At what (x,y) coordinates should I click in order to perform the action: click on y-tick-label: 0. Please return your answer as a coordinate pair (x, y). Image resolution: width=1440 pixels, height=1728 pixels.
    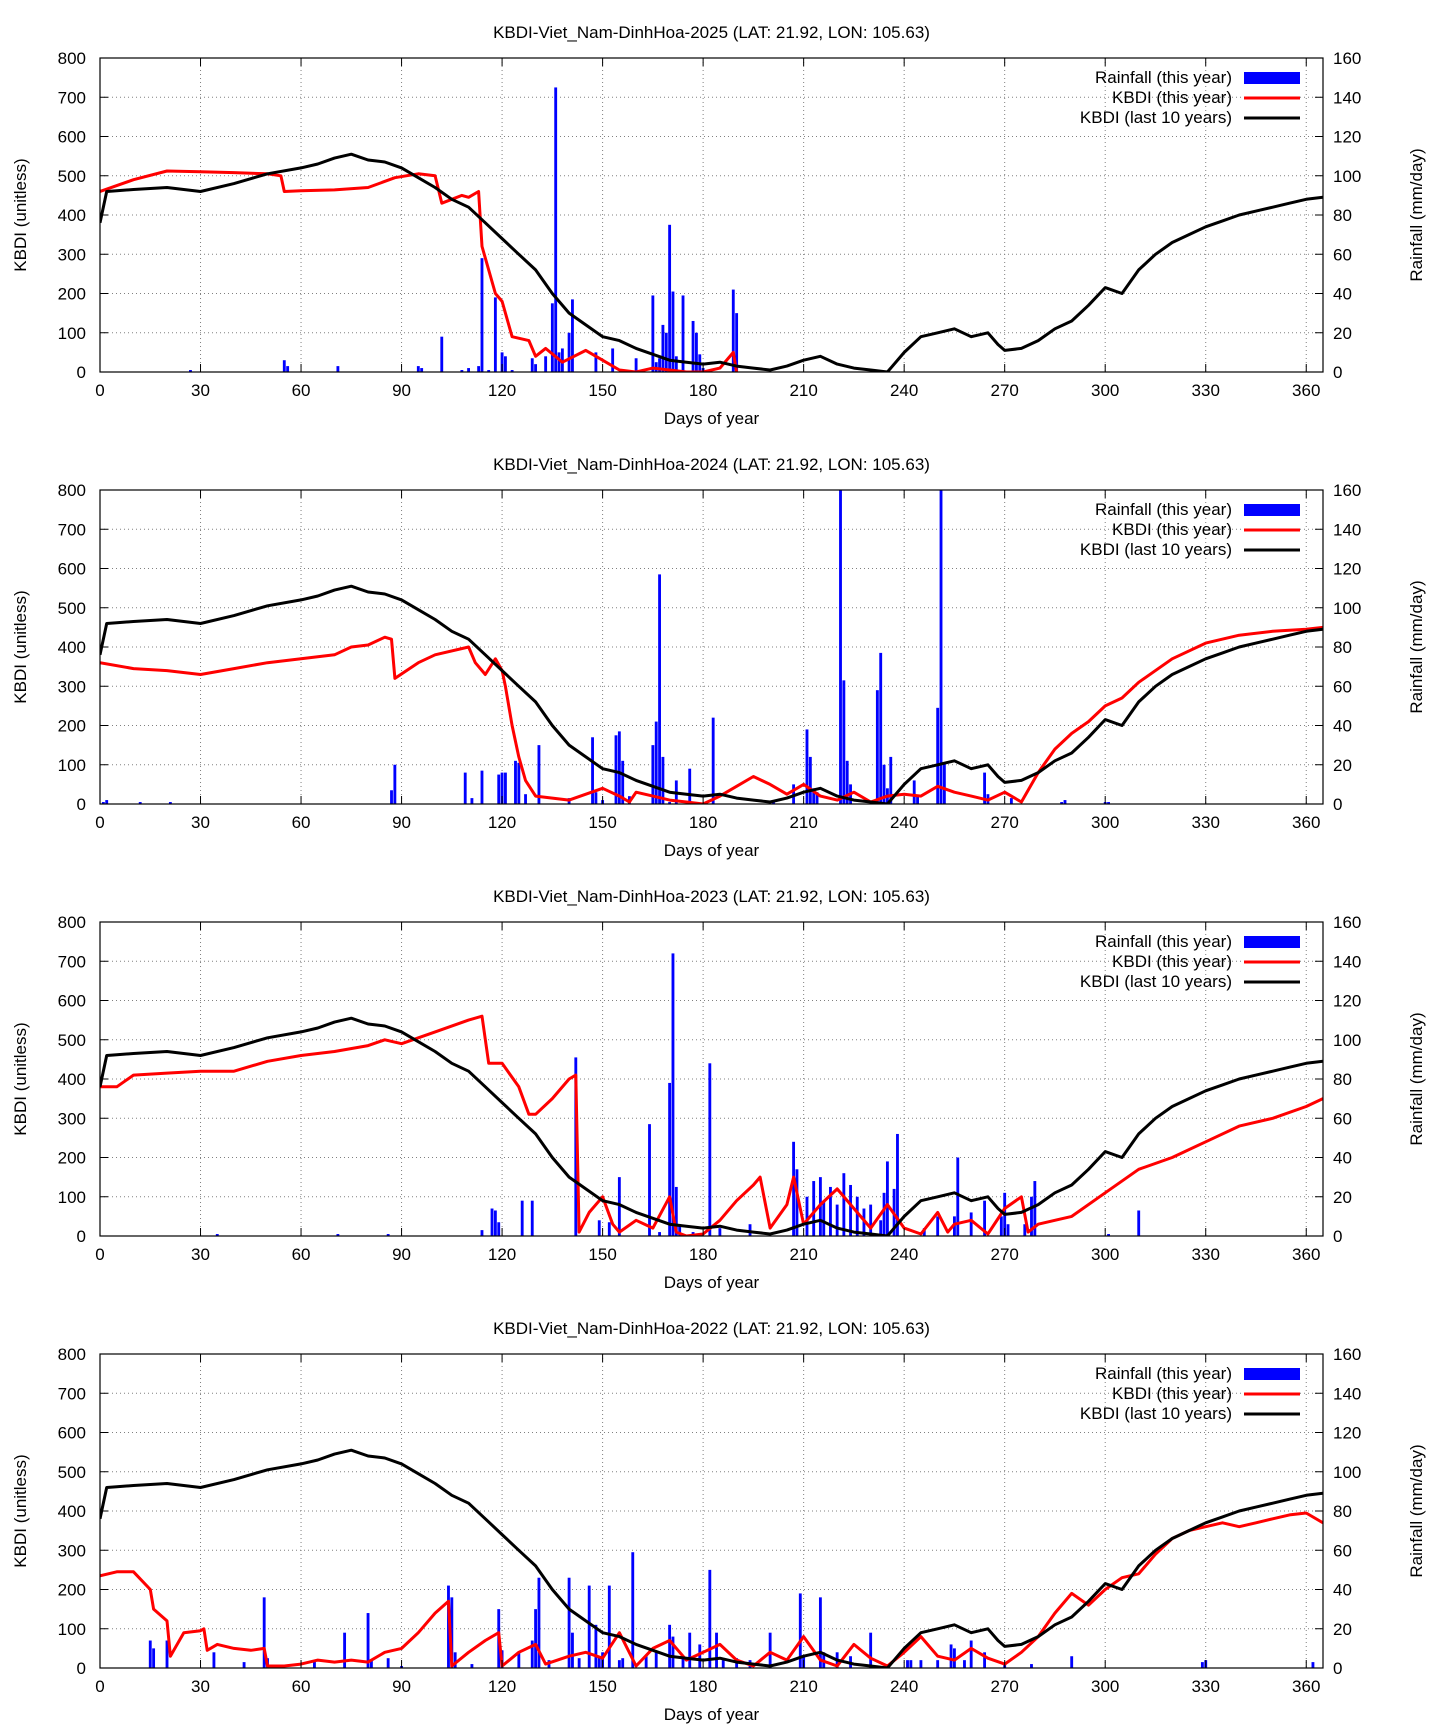
    Looking at the image, I should click on (81, 804).